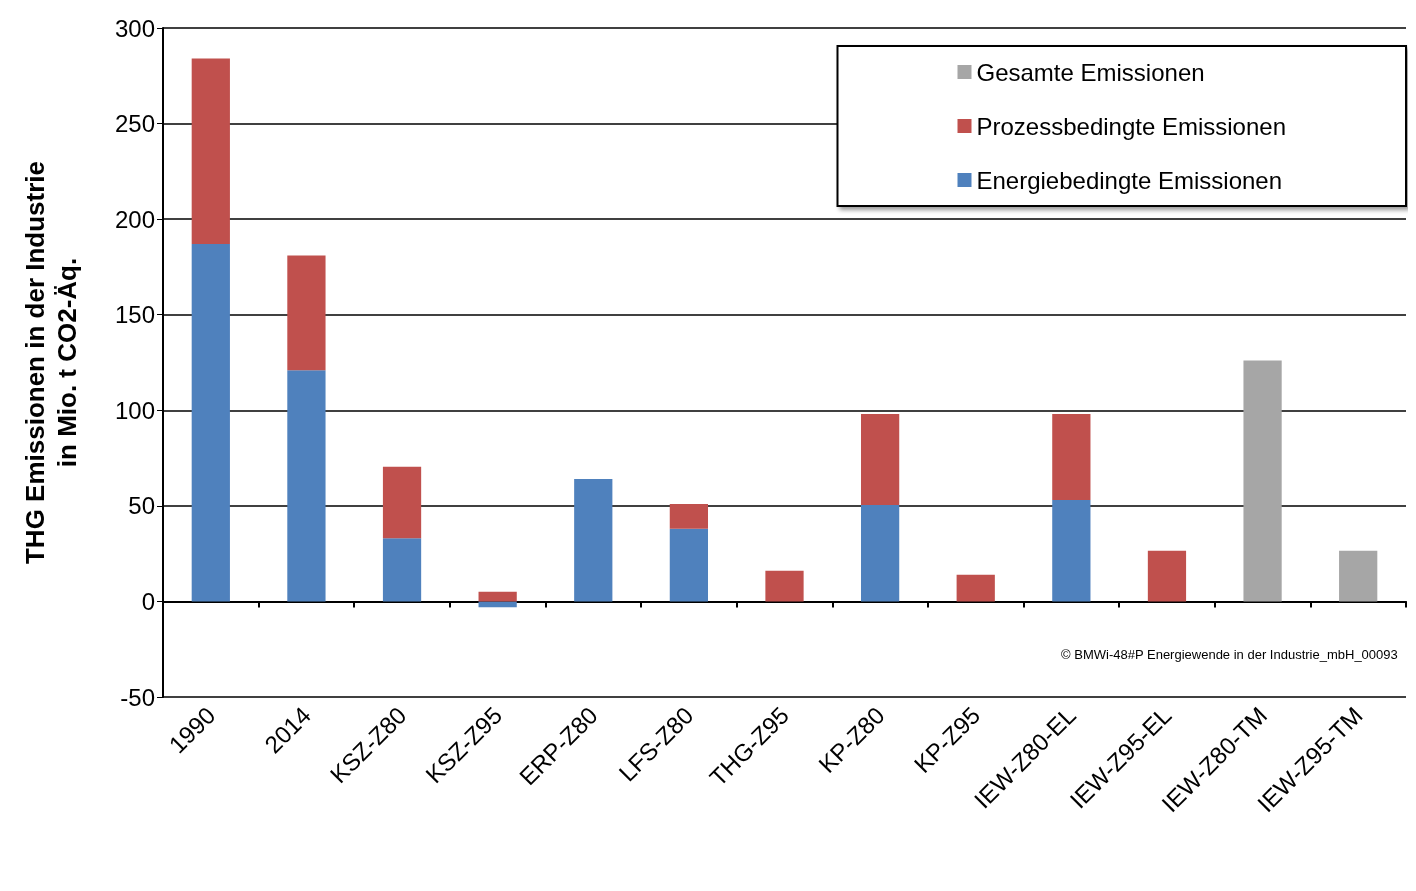 The image size is (1416, 891). Describe the element at coordinates (134, 410) in the screenshot. I see `y-tick-label: 100` at that location.